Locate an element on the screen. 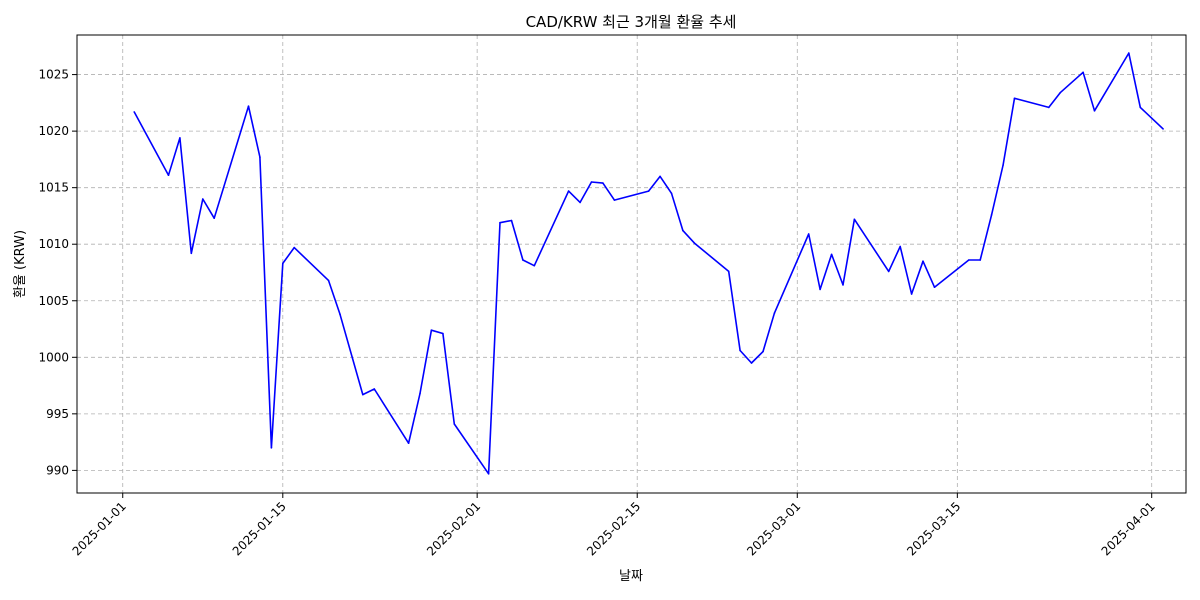  y-tick-label: 1000 is located at coordinates (53, 357).